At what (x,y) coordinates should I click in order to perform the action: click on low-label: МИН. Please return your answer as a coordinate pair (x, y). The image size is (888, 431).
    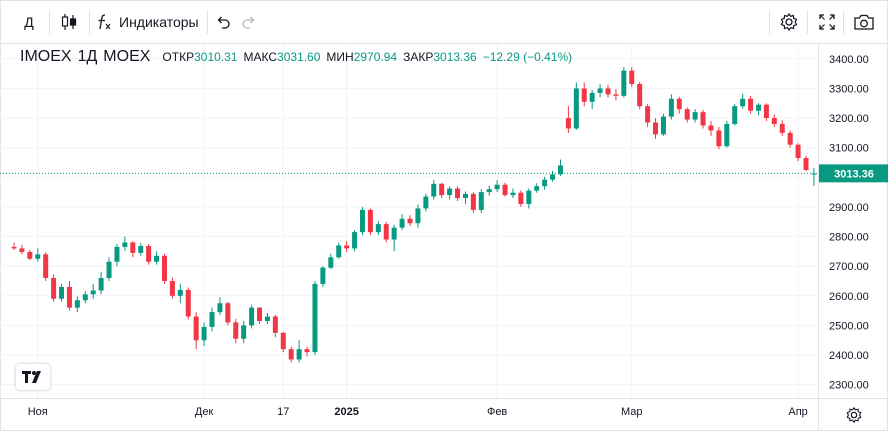
    Looking at the image, I should click on (340, 57).